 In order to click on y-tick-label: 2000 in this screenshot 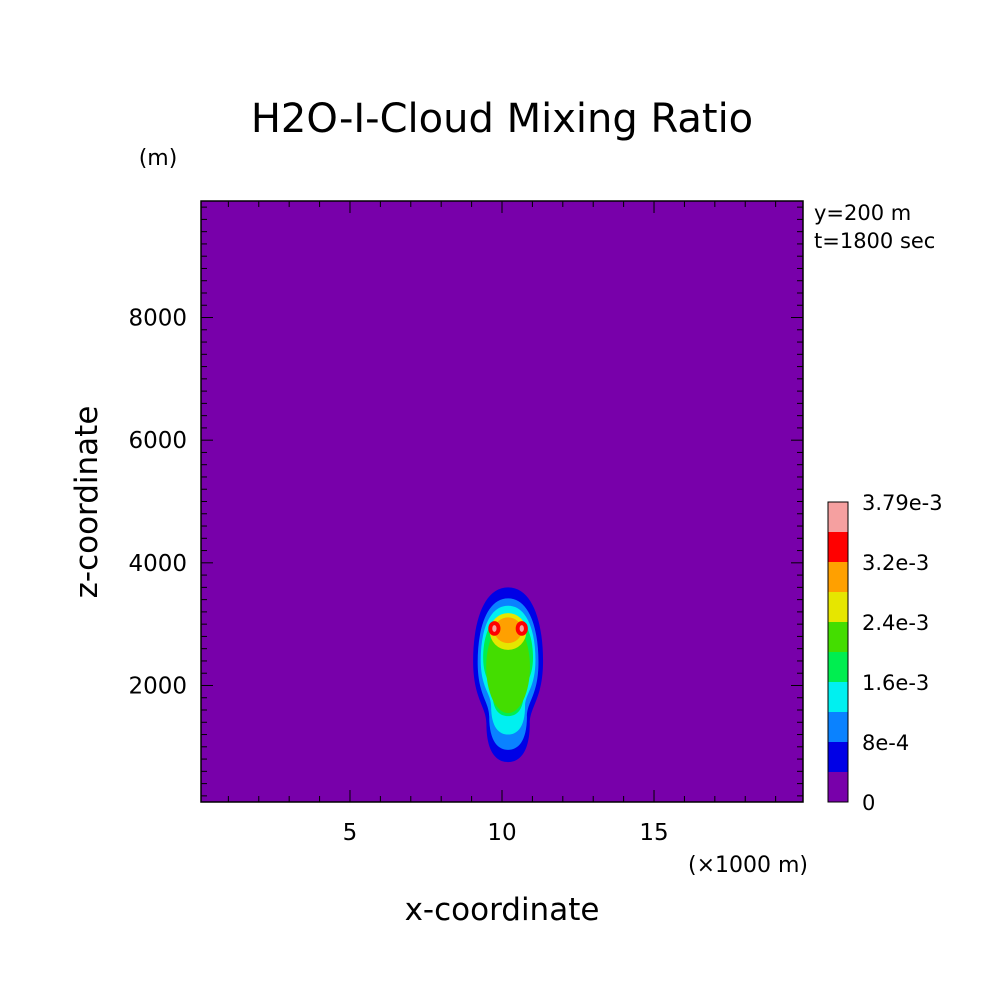, I will do `click(157, 686)`.